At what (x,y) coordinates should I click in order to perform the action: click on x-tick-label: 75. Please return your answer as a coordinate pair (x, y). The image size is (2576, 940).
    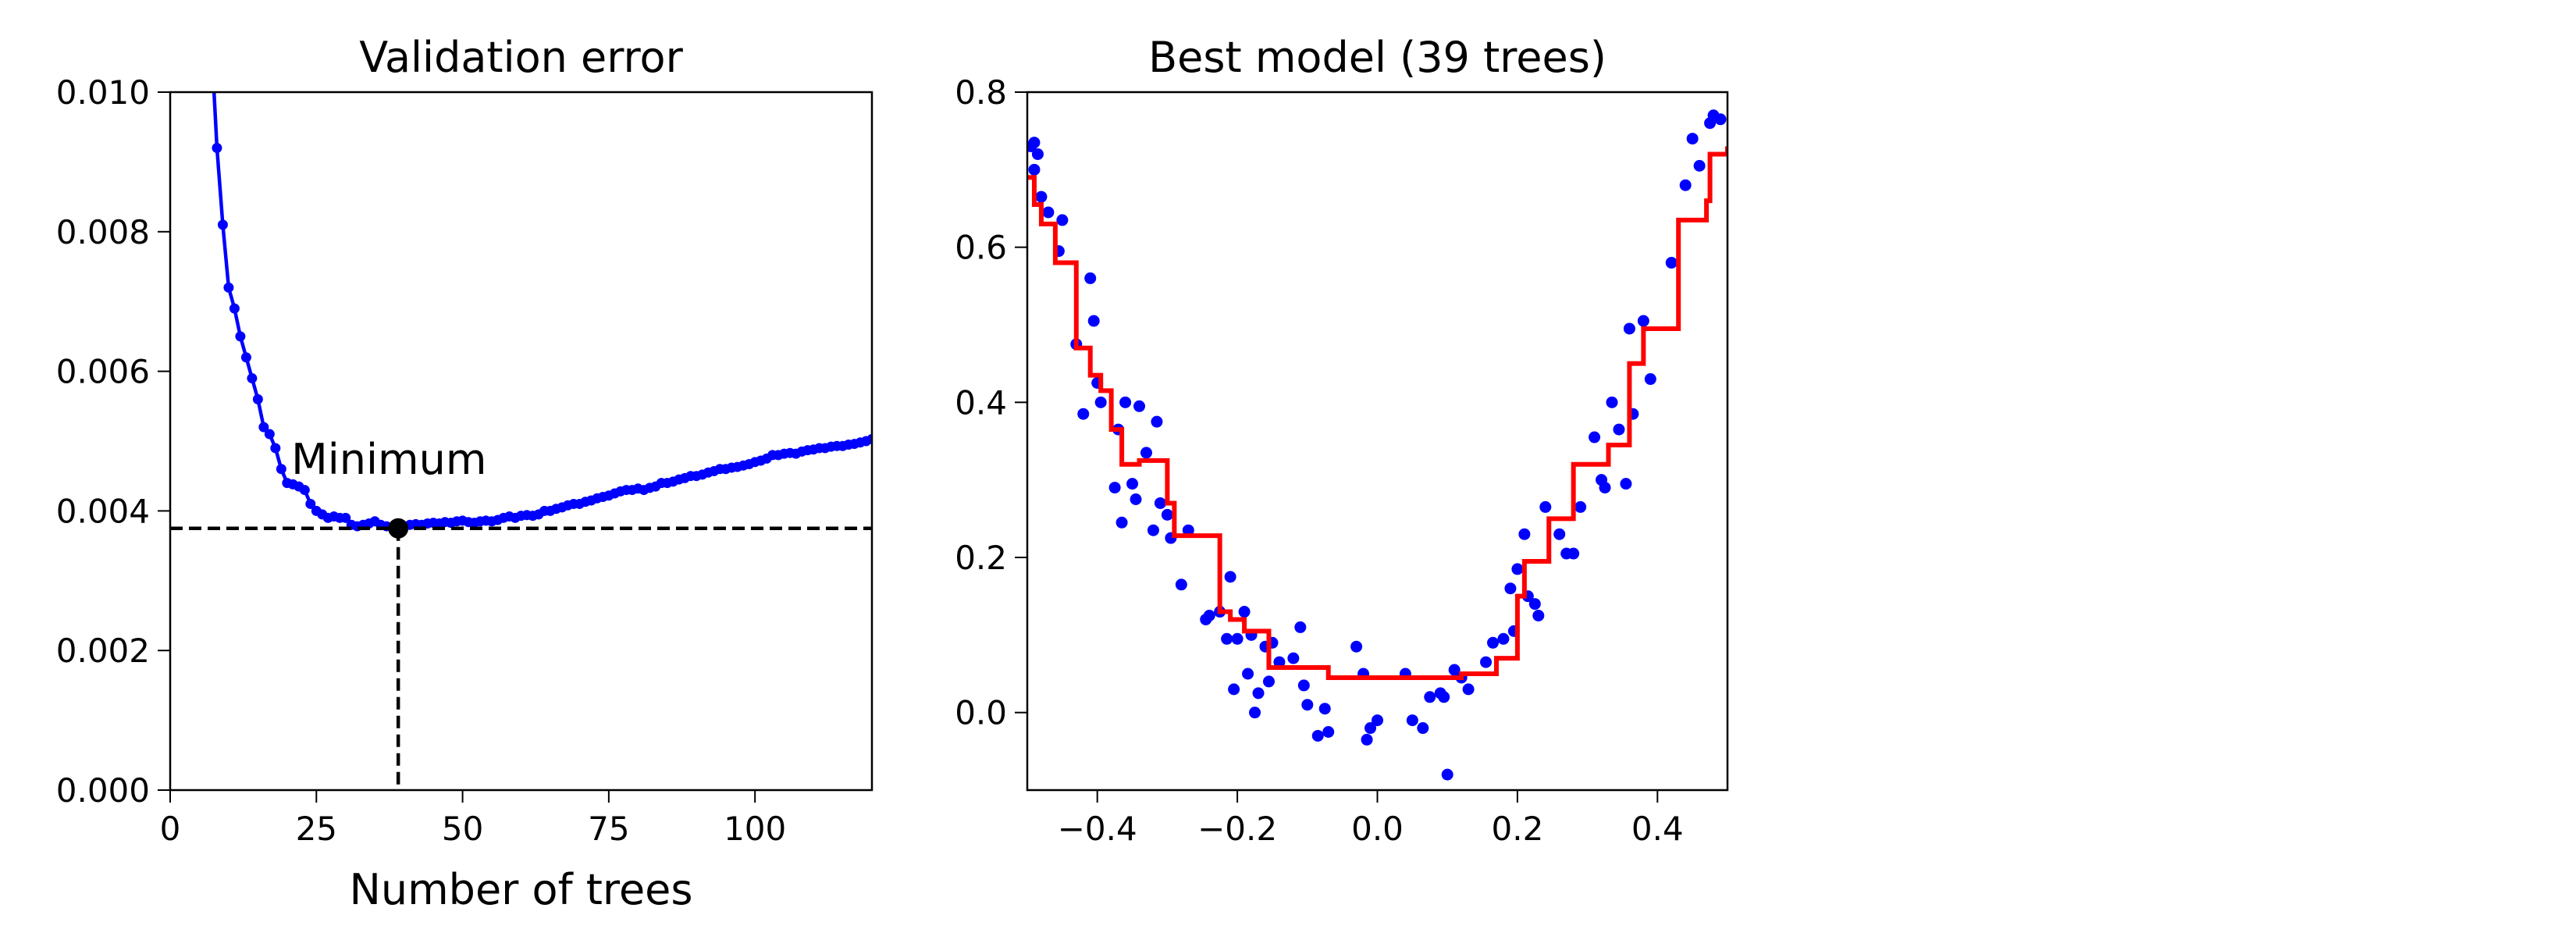
    Looking at the image, I should click on (608, 829).